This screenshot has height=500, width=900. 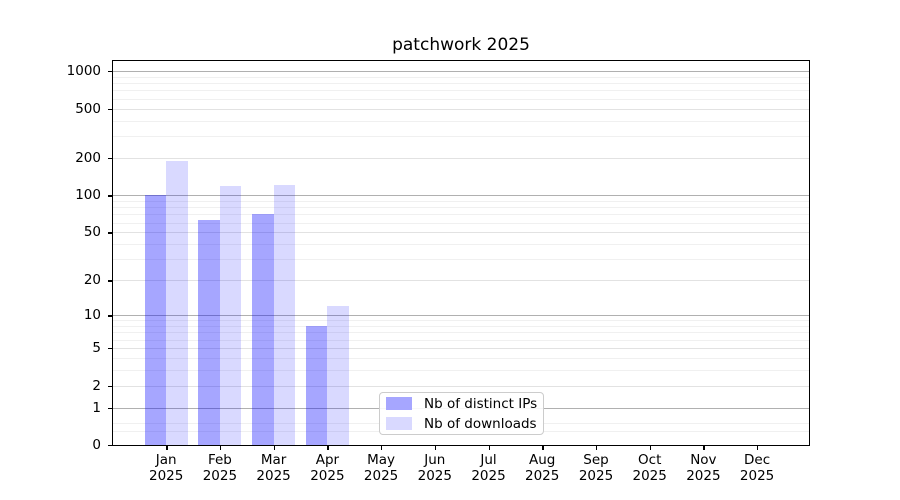 I want to click on bar-nb-of-downloads-apr, so click(x=338, y=375).